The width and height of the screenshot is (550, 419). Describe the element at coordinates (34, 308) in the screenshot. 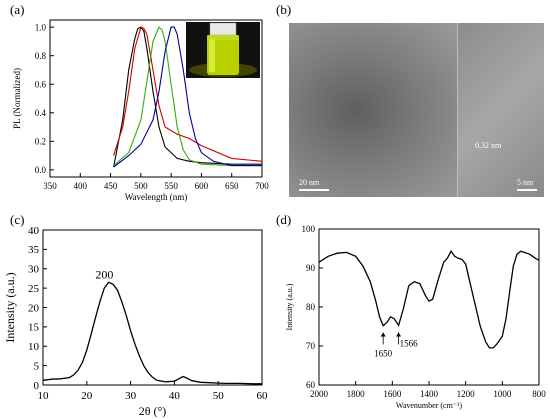

I see `y-tick-label: 20` at that location.